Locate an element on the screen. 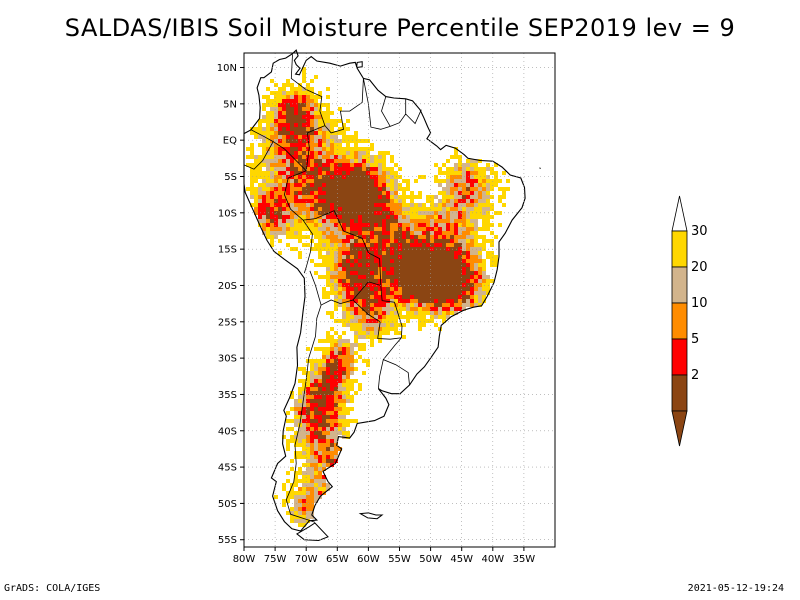 The width and height of the screenshot is (800, 600). lat-tick-label: 20S is located at coordinates (227, 286).